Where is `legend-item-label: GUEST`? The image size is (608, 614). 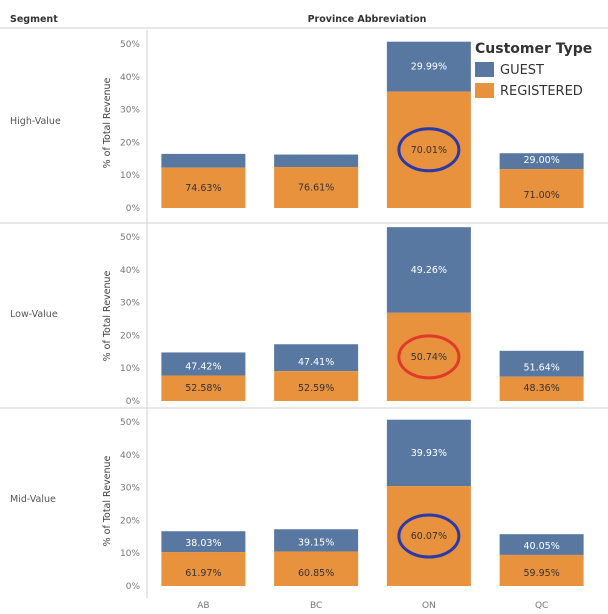
legend-item-label: GUEST is located at coordinates (522, 70).